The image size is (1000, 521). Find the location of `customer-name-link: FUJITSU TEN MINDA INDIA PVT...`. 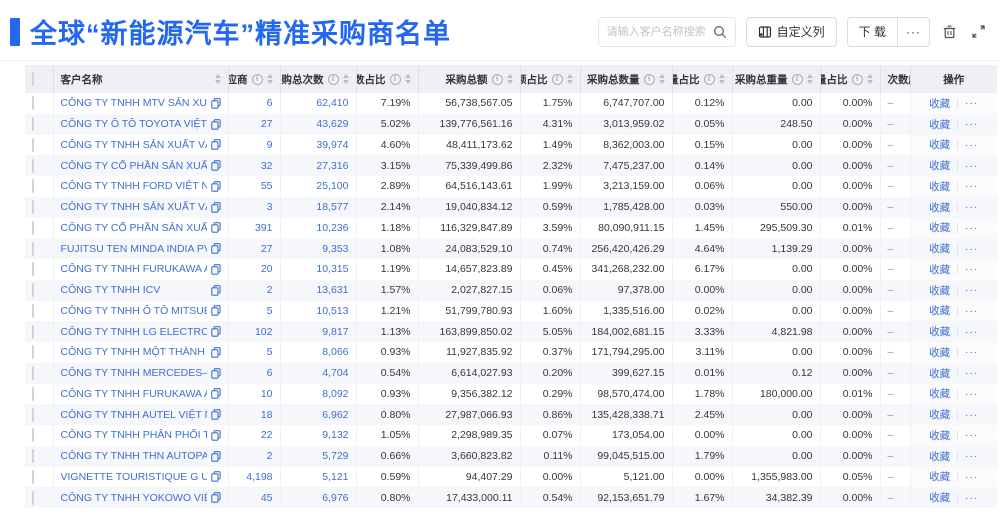

customer-name-link: FUJITSU TEN MINDA INDIA PVT... is located at coordinates (133, 248).